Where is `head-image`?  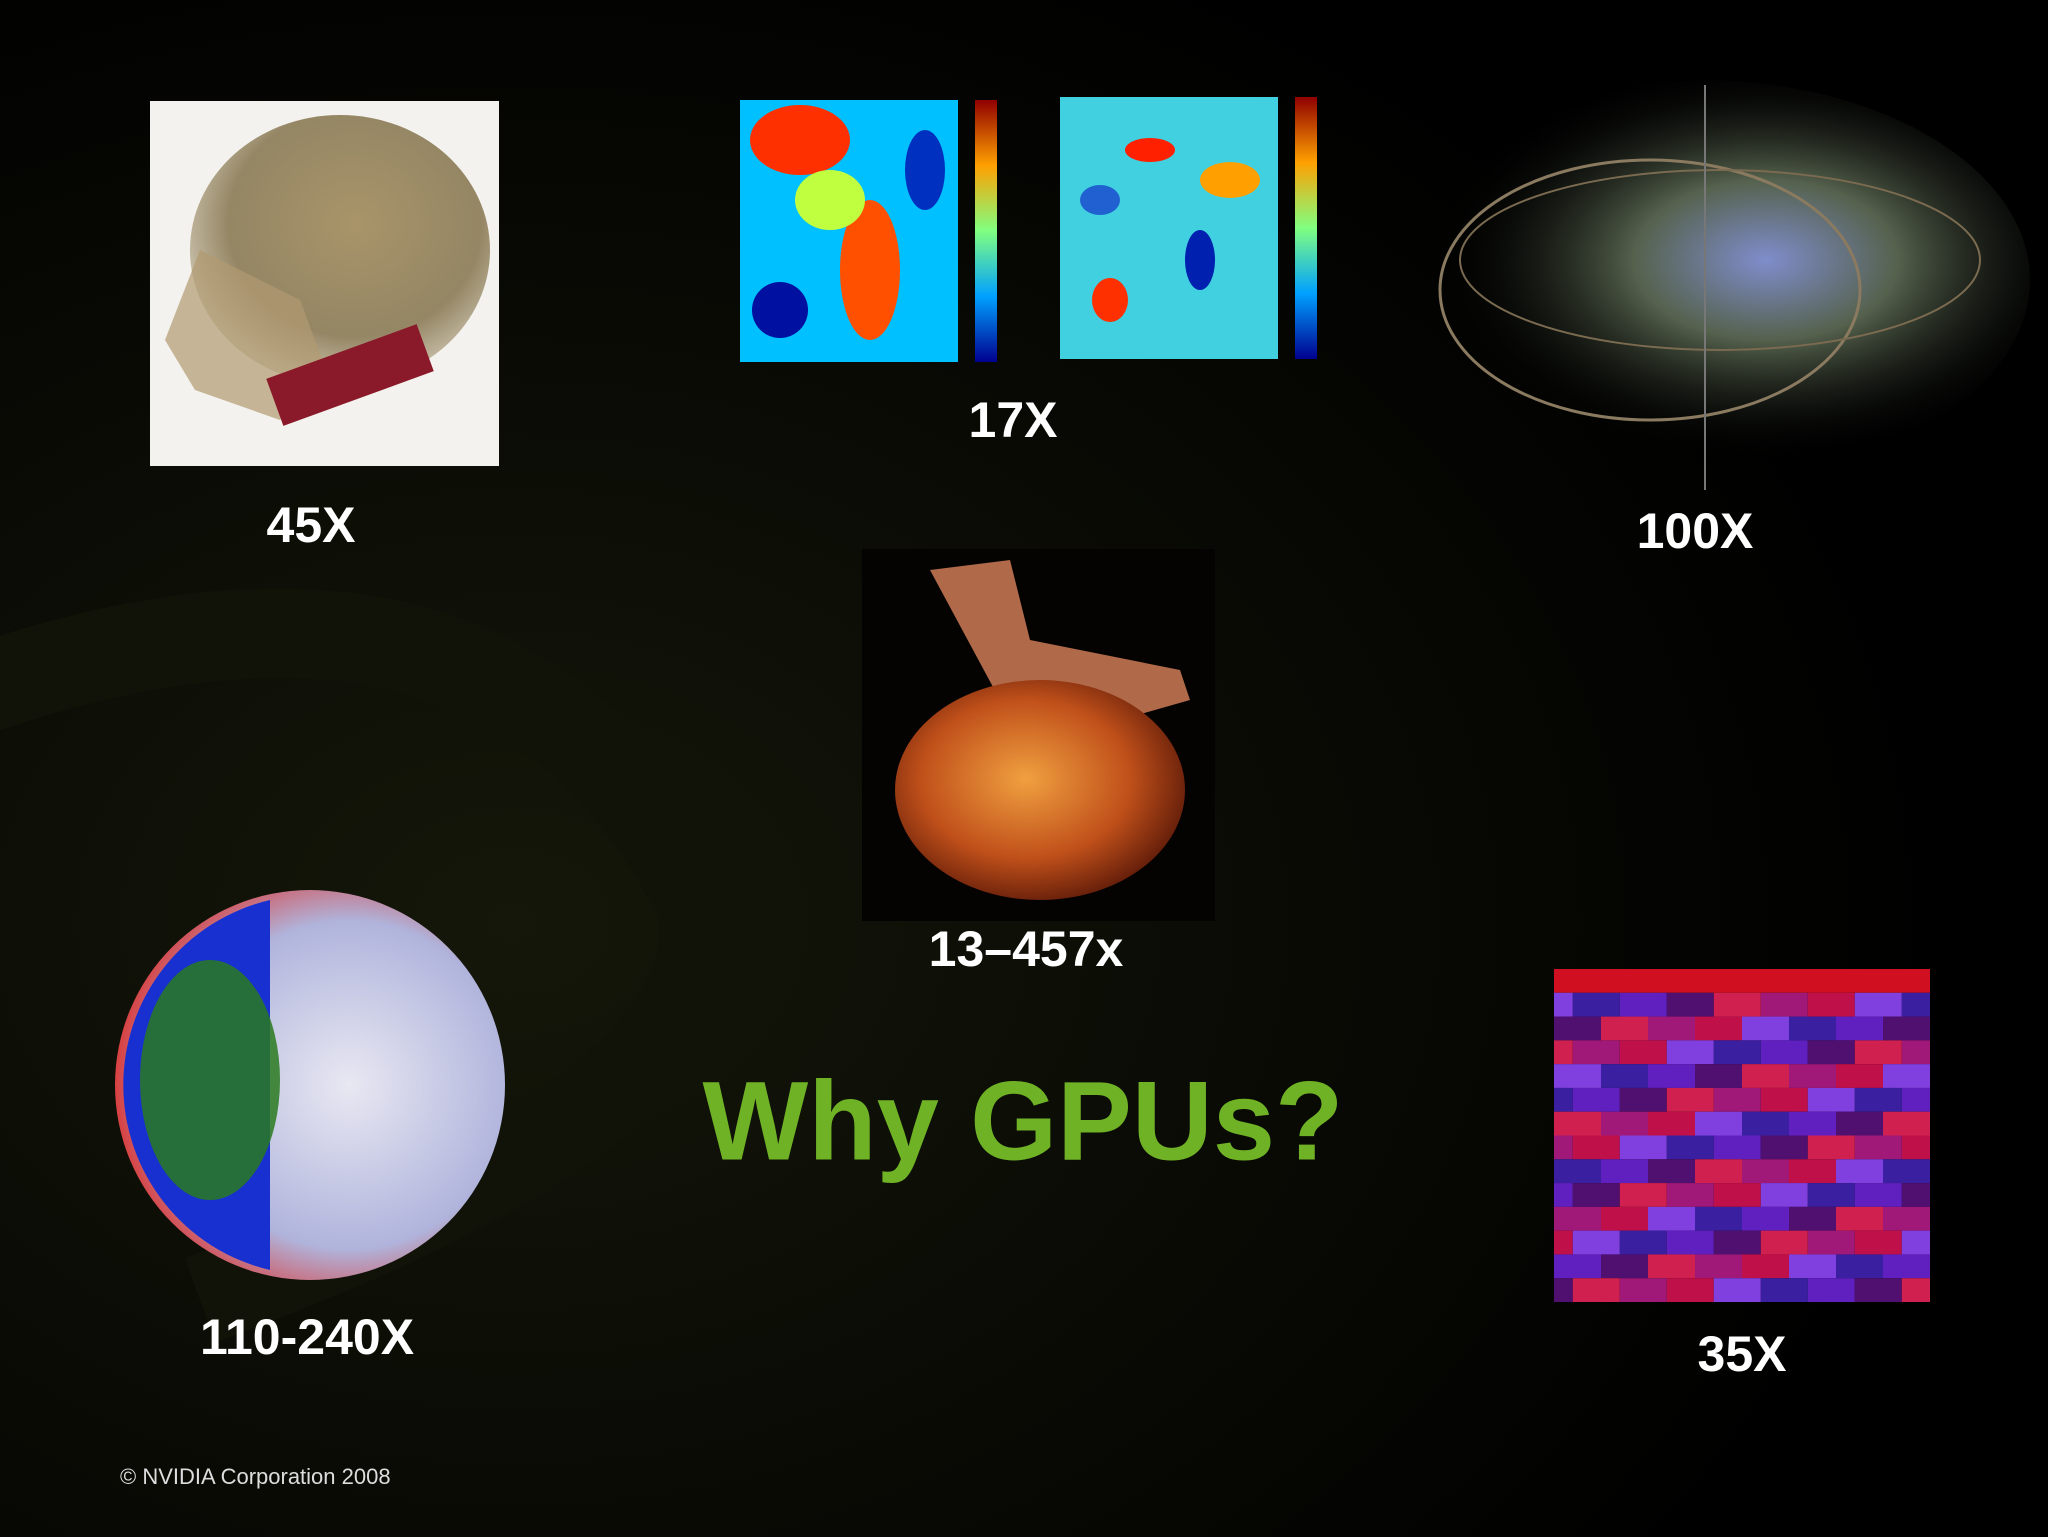 head-image is located at coordinates (324, 283).